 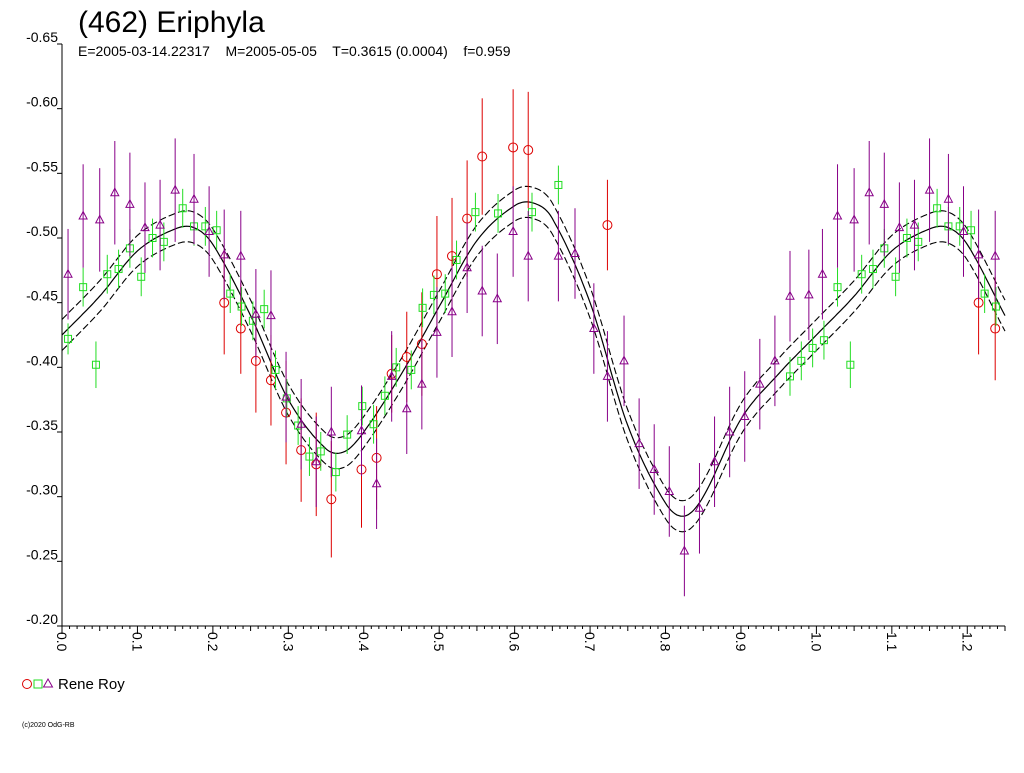 What do you see at coordinates (288, 642) in the screenshot?
I see `x-tick-label: 0.3` at bounding box center [288, 642].